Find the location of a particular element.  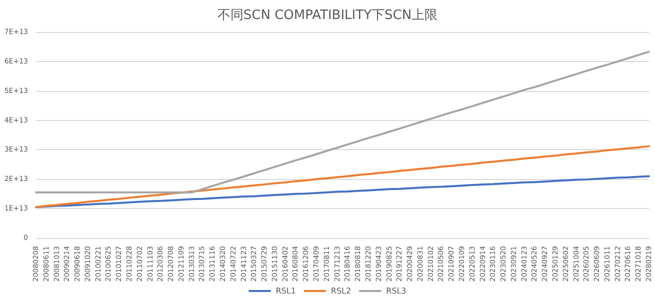

legend-label: RSL3 is located at coordinates (396, 291).